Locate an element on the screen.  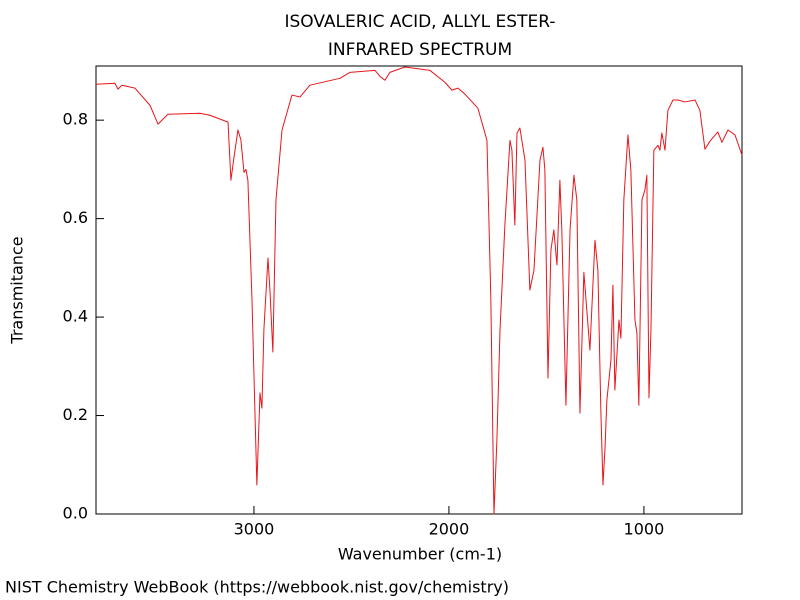
y-tick-label: 0.2 is located at coordinates (75, 414).